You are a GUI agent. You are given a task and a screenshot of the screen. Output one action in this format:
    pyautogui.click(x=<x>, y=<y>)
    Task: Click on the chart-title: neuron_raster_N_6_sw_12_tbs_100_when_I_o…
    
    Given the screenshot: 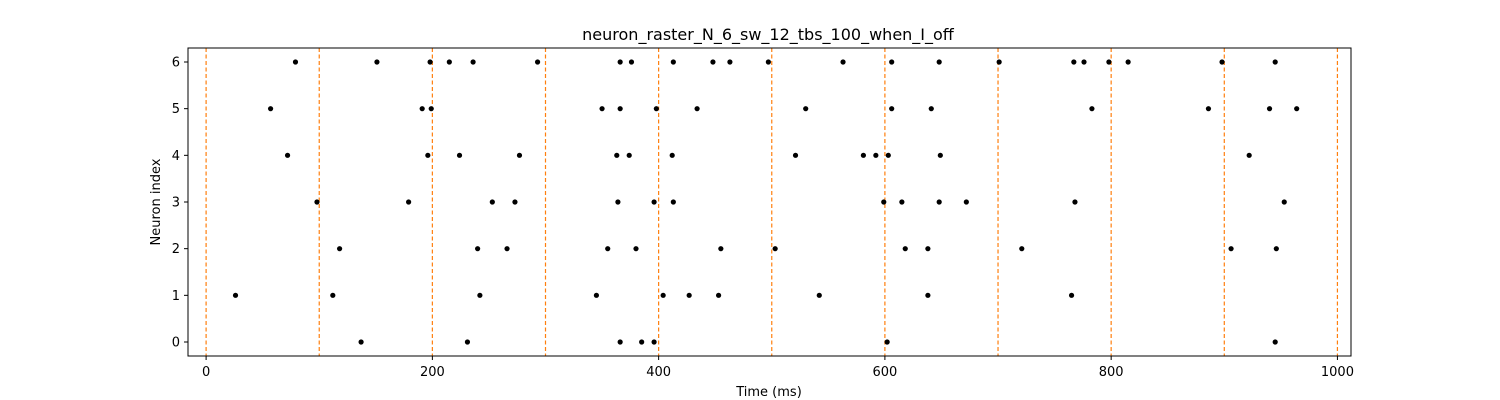 What is the action you would take?
    pyautogui.click(x=768, y=35)
    